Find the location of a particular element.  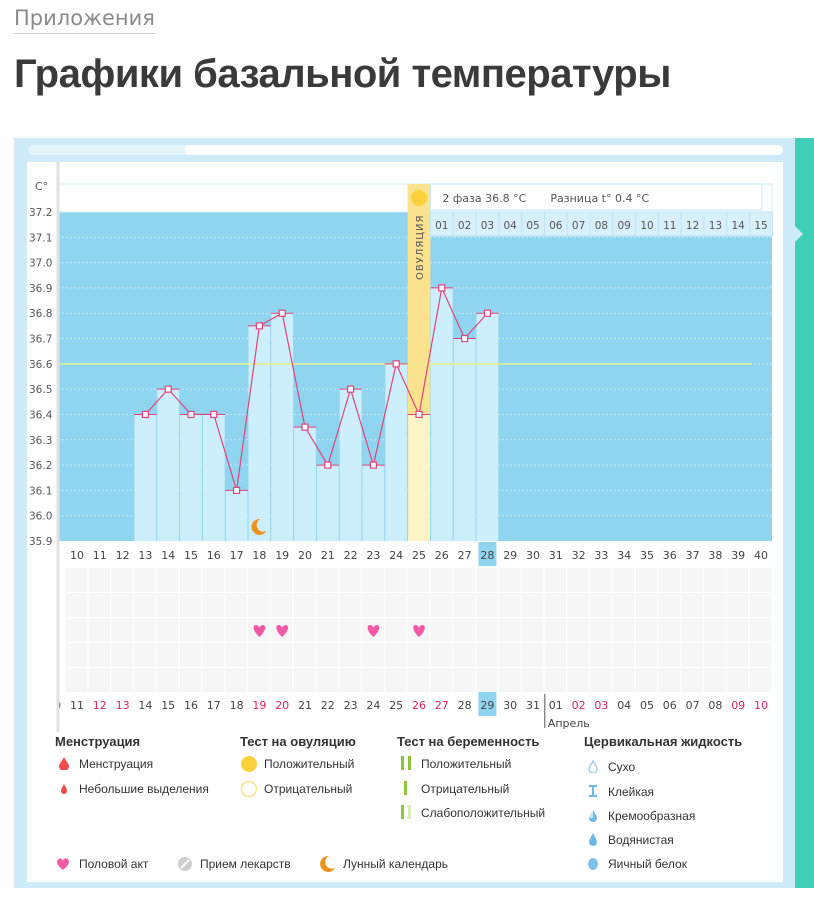

y-tick-label: 36.5 is located at coordinates (40, 390).